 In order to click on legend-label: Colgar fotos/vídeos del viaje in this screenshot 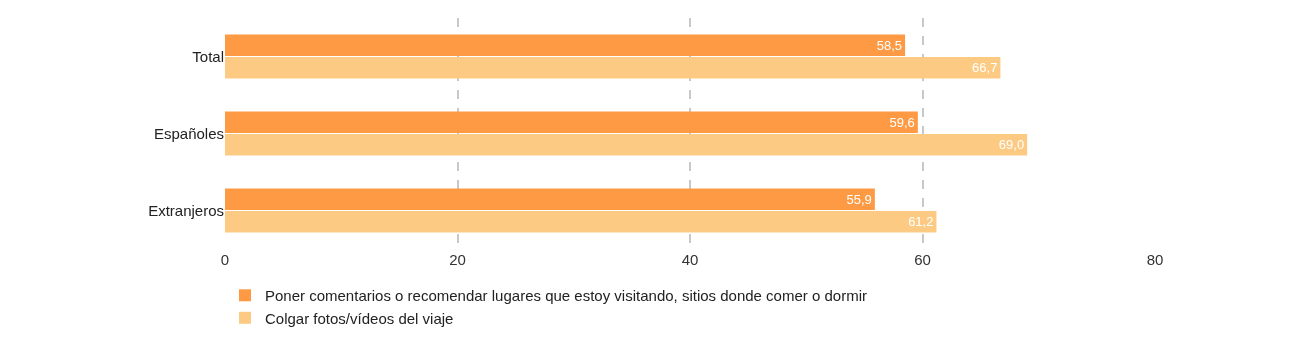, I will do `click(359, 318)`.